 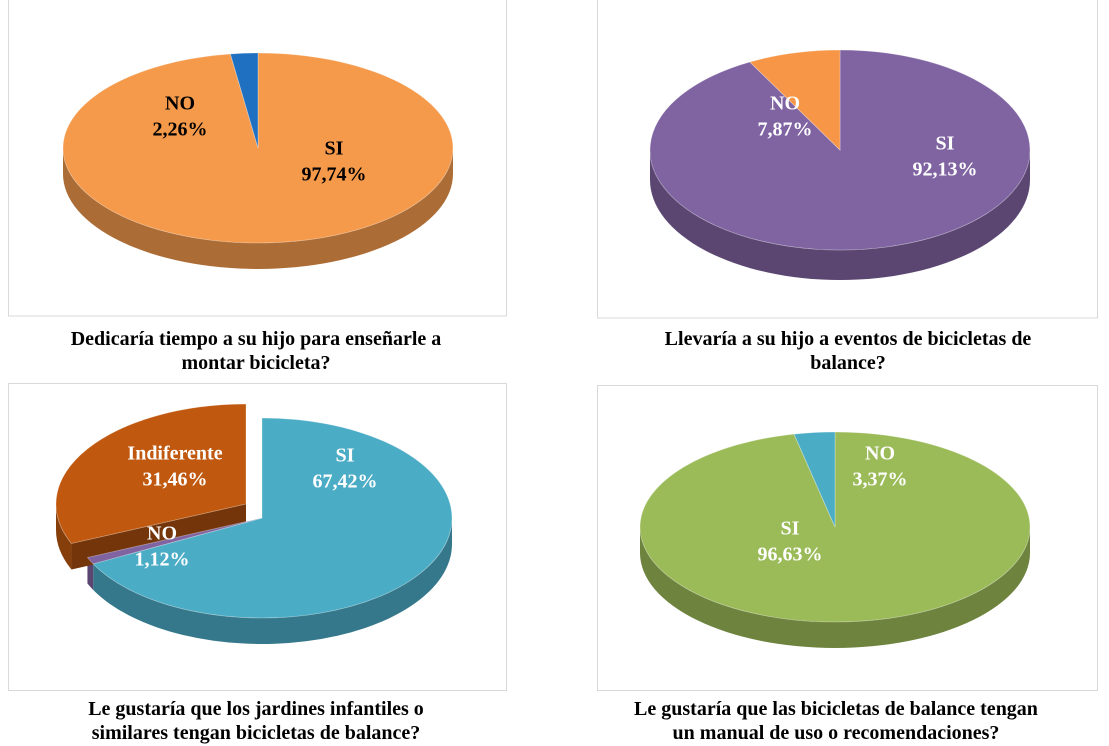 What do you see at coordinates (174, 454) in the screenshot?
I see `slice-label: Indiferente` at bounding box center [174, 454].